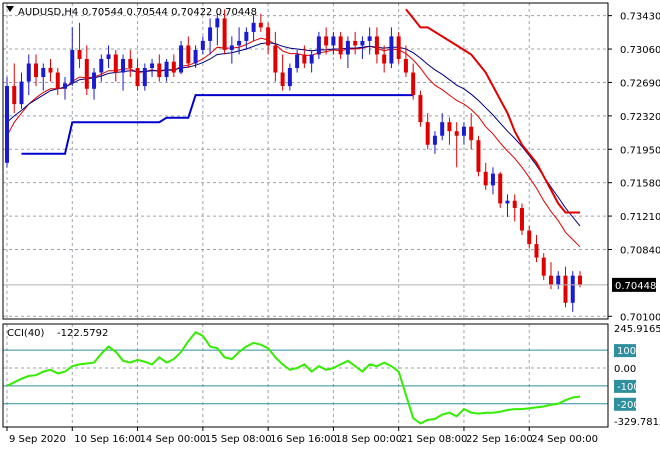 The height and width of the screenshot is (450, 660). What do you see at coordinates (640, 117) in the screenshot?
I see `price-tick-label: 0.72320` at bounding box center [640, 117].